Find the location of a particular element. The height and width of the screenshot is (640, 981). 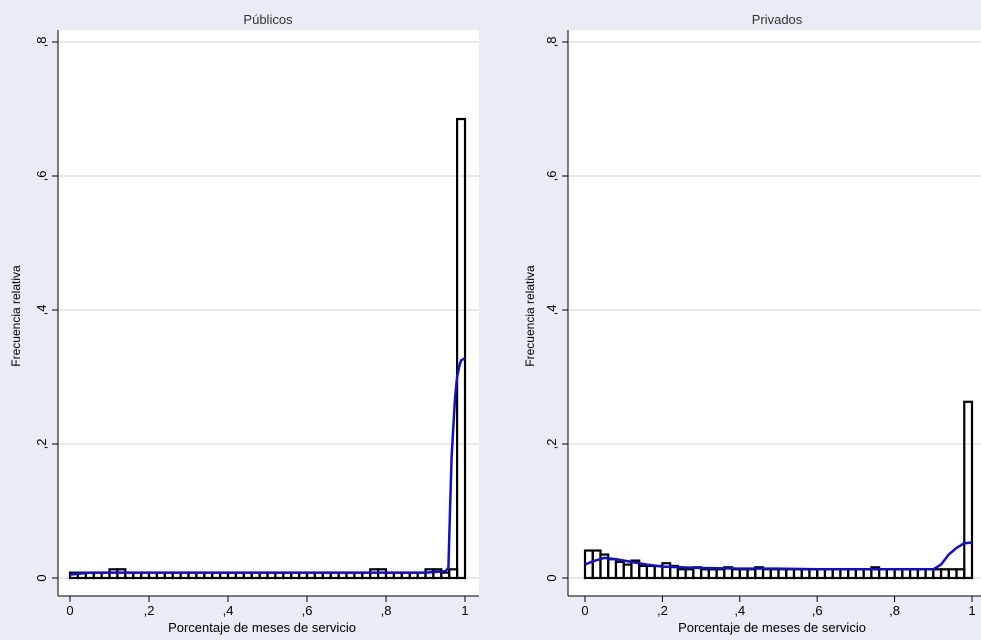

x-tick-label-publicos-3: ,6 is located at coordinates (307, 610).